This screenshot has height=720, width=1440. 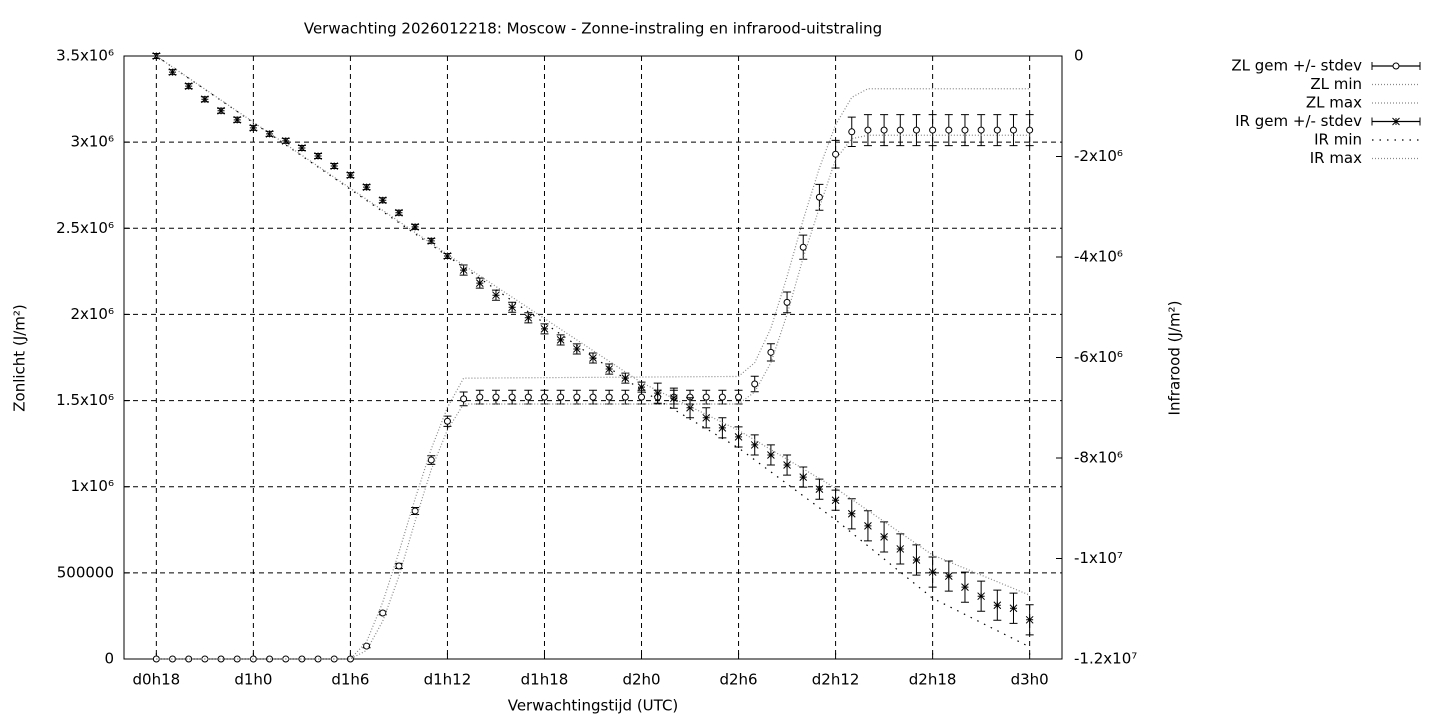 What do you see at coordinates (85, 56) in the screenshot?
I see `y-tick-label: 3.5x10⁶` at bounding box center [85, 56].